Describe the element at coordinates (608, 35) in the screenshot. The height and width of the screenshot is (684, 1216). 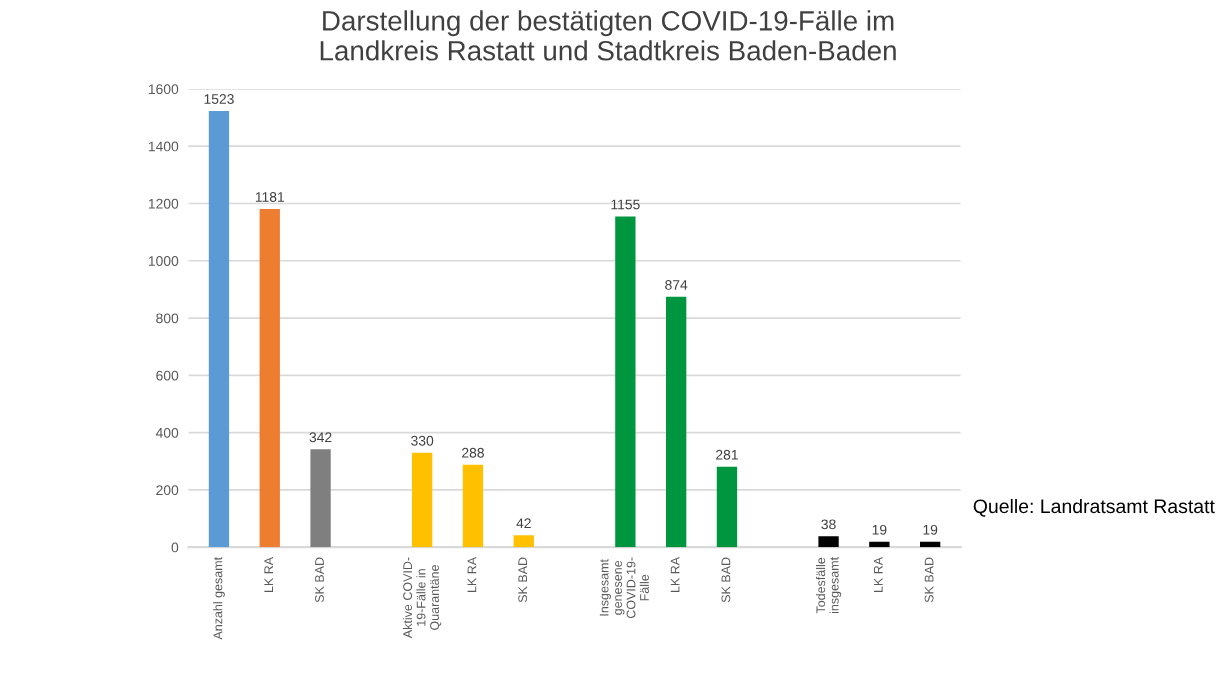
I see `chart-title: Darstellung der bestätigten COVID-19-Fälle im Landkreis Rastatt und Stadtkreis Baden-Baden` at that location.